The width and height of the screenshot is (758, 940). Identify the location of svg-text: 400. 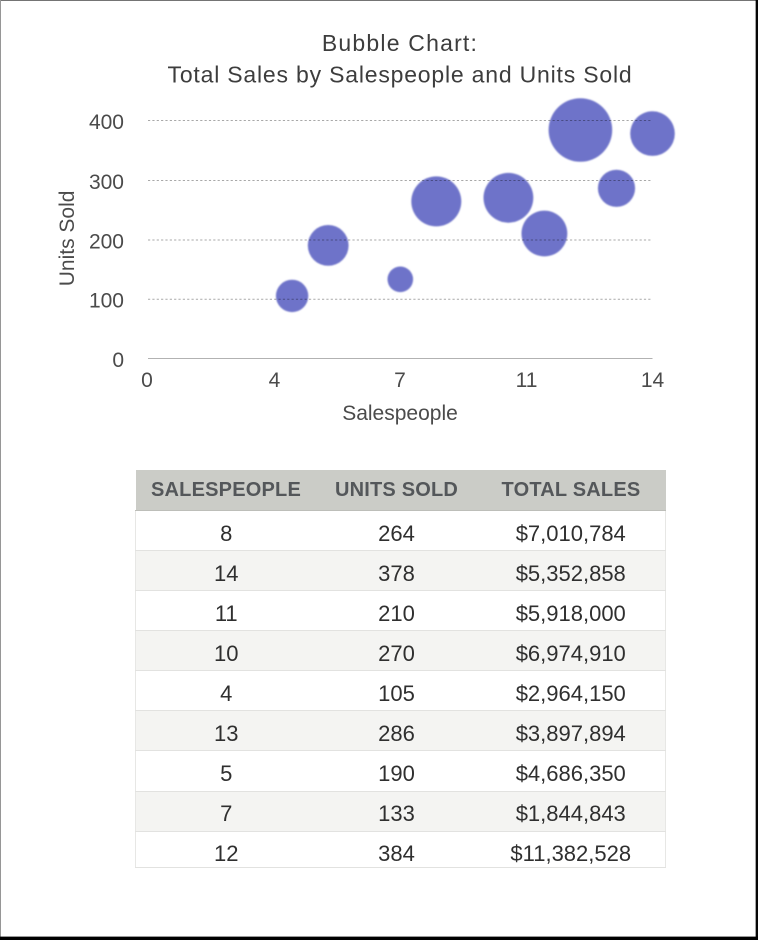
(106, 122).